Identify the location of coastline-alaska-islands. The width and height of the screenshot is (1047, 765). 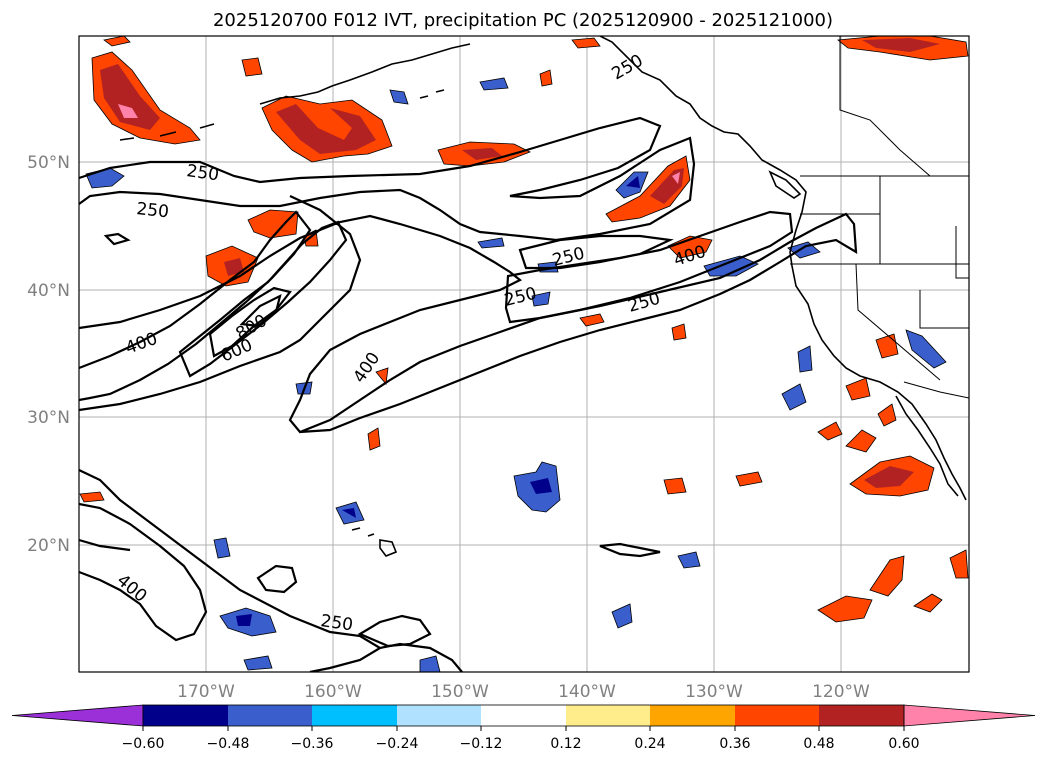
(295, 92).